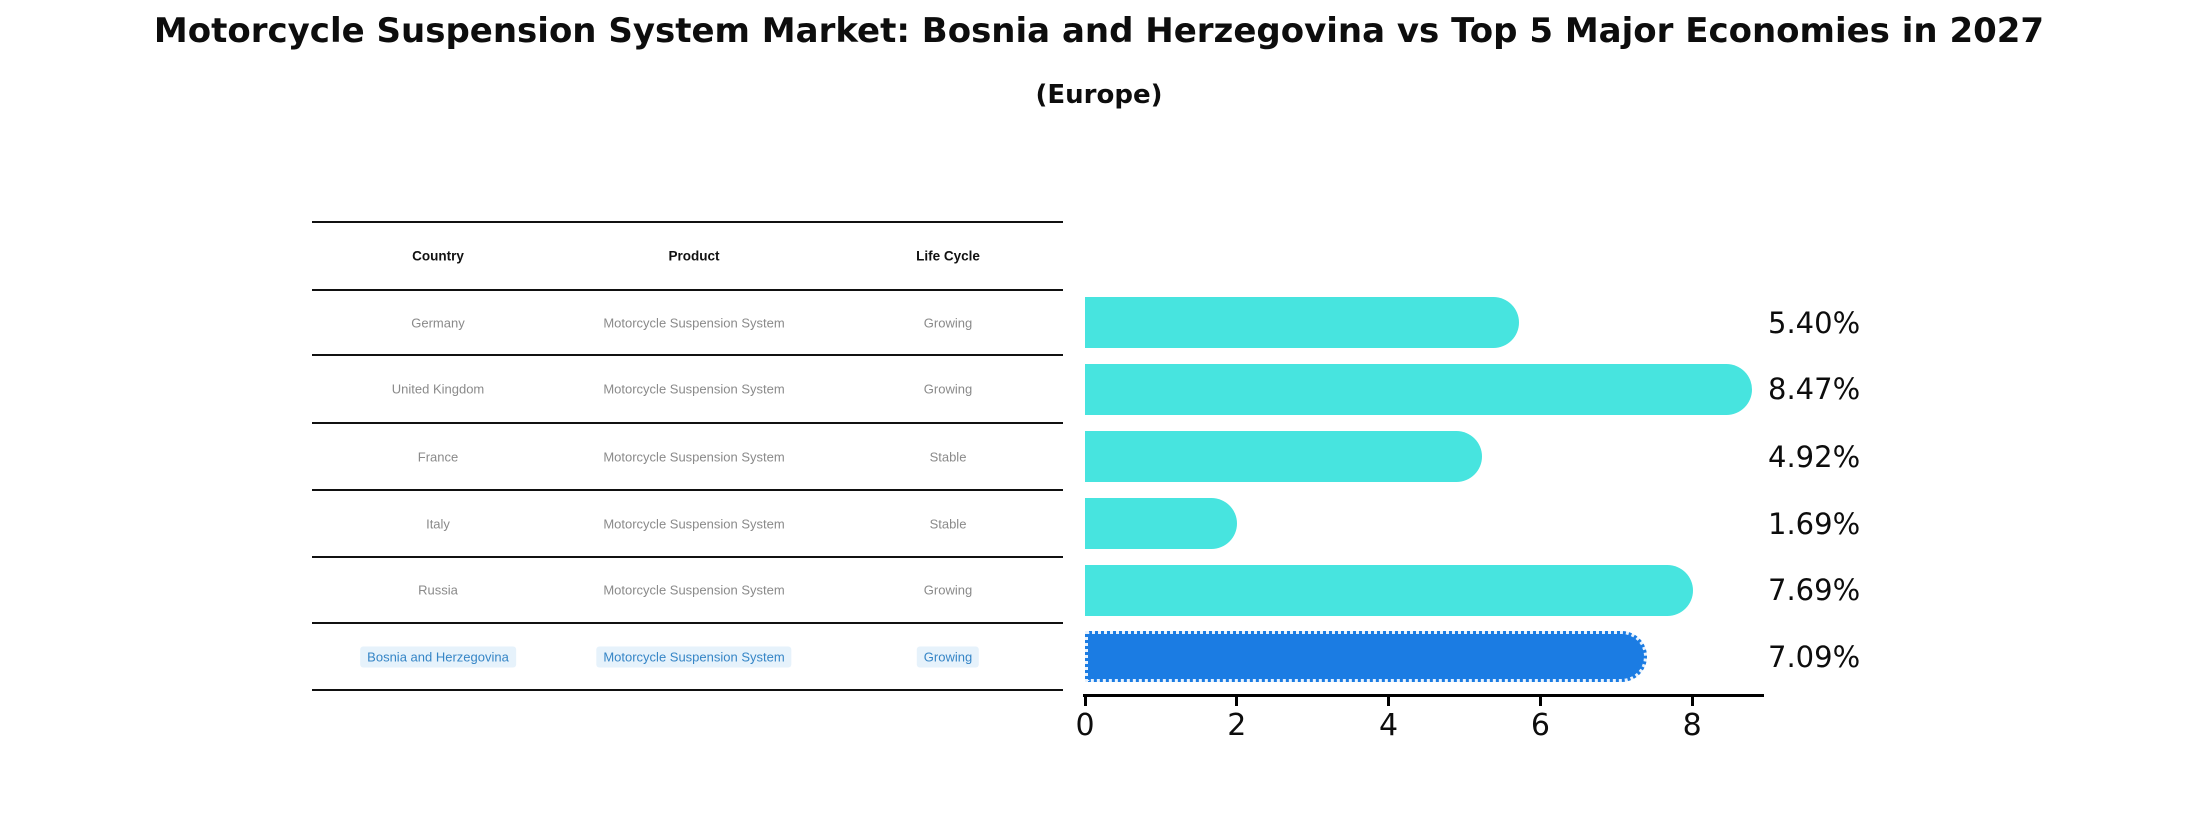 Image resolution: width=2198 pixels, height=823 pixels. What do you see at coordinates (438, 656) in the screenshot?
I see `table-cell-country: Bosnia and Herzegovina` at bounding box center [438, 656].